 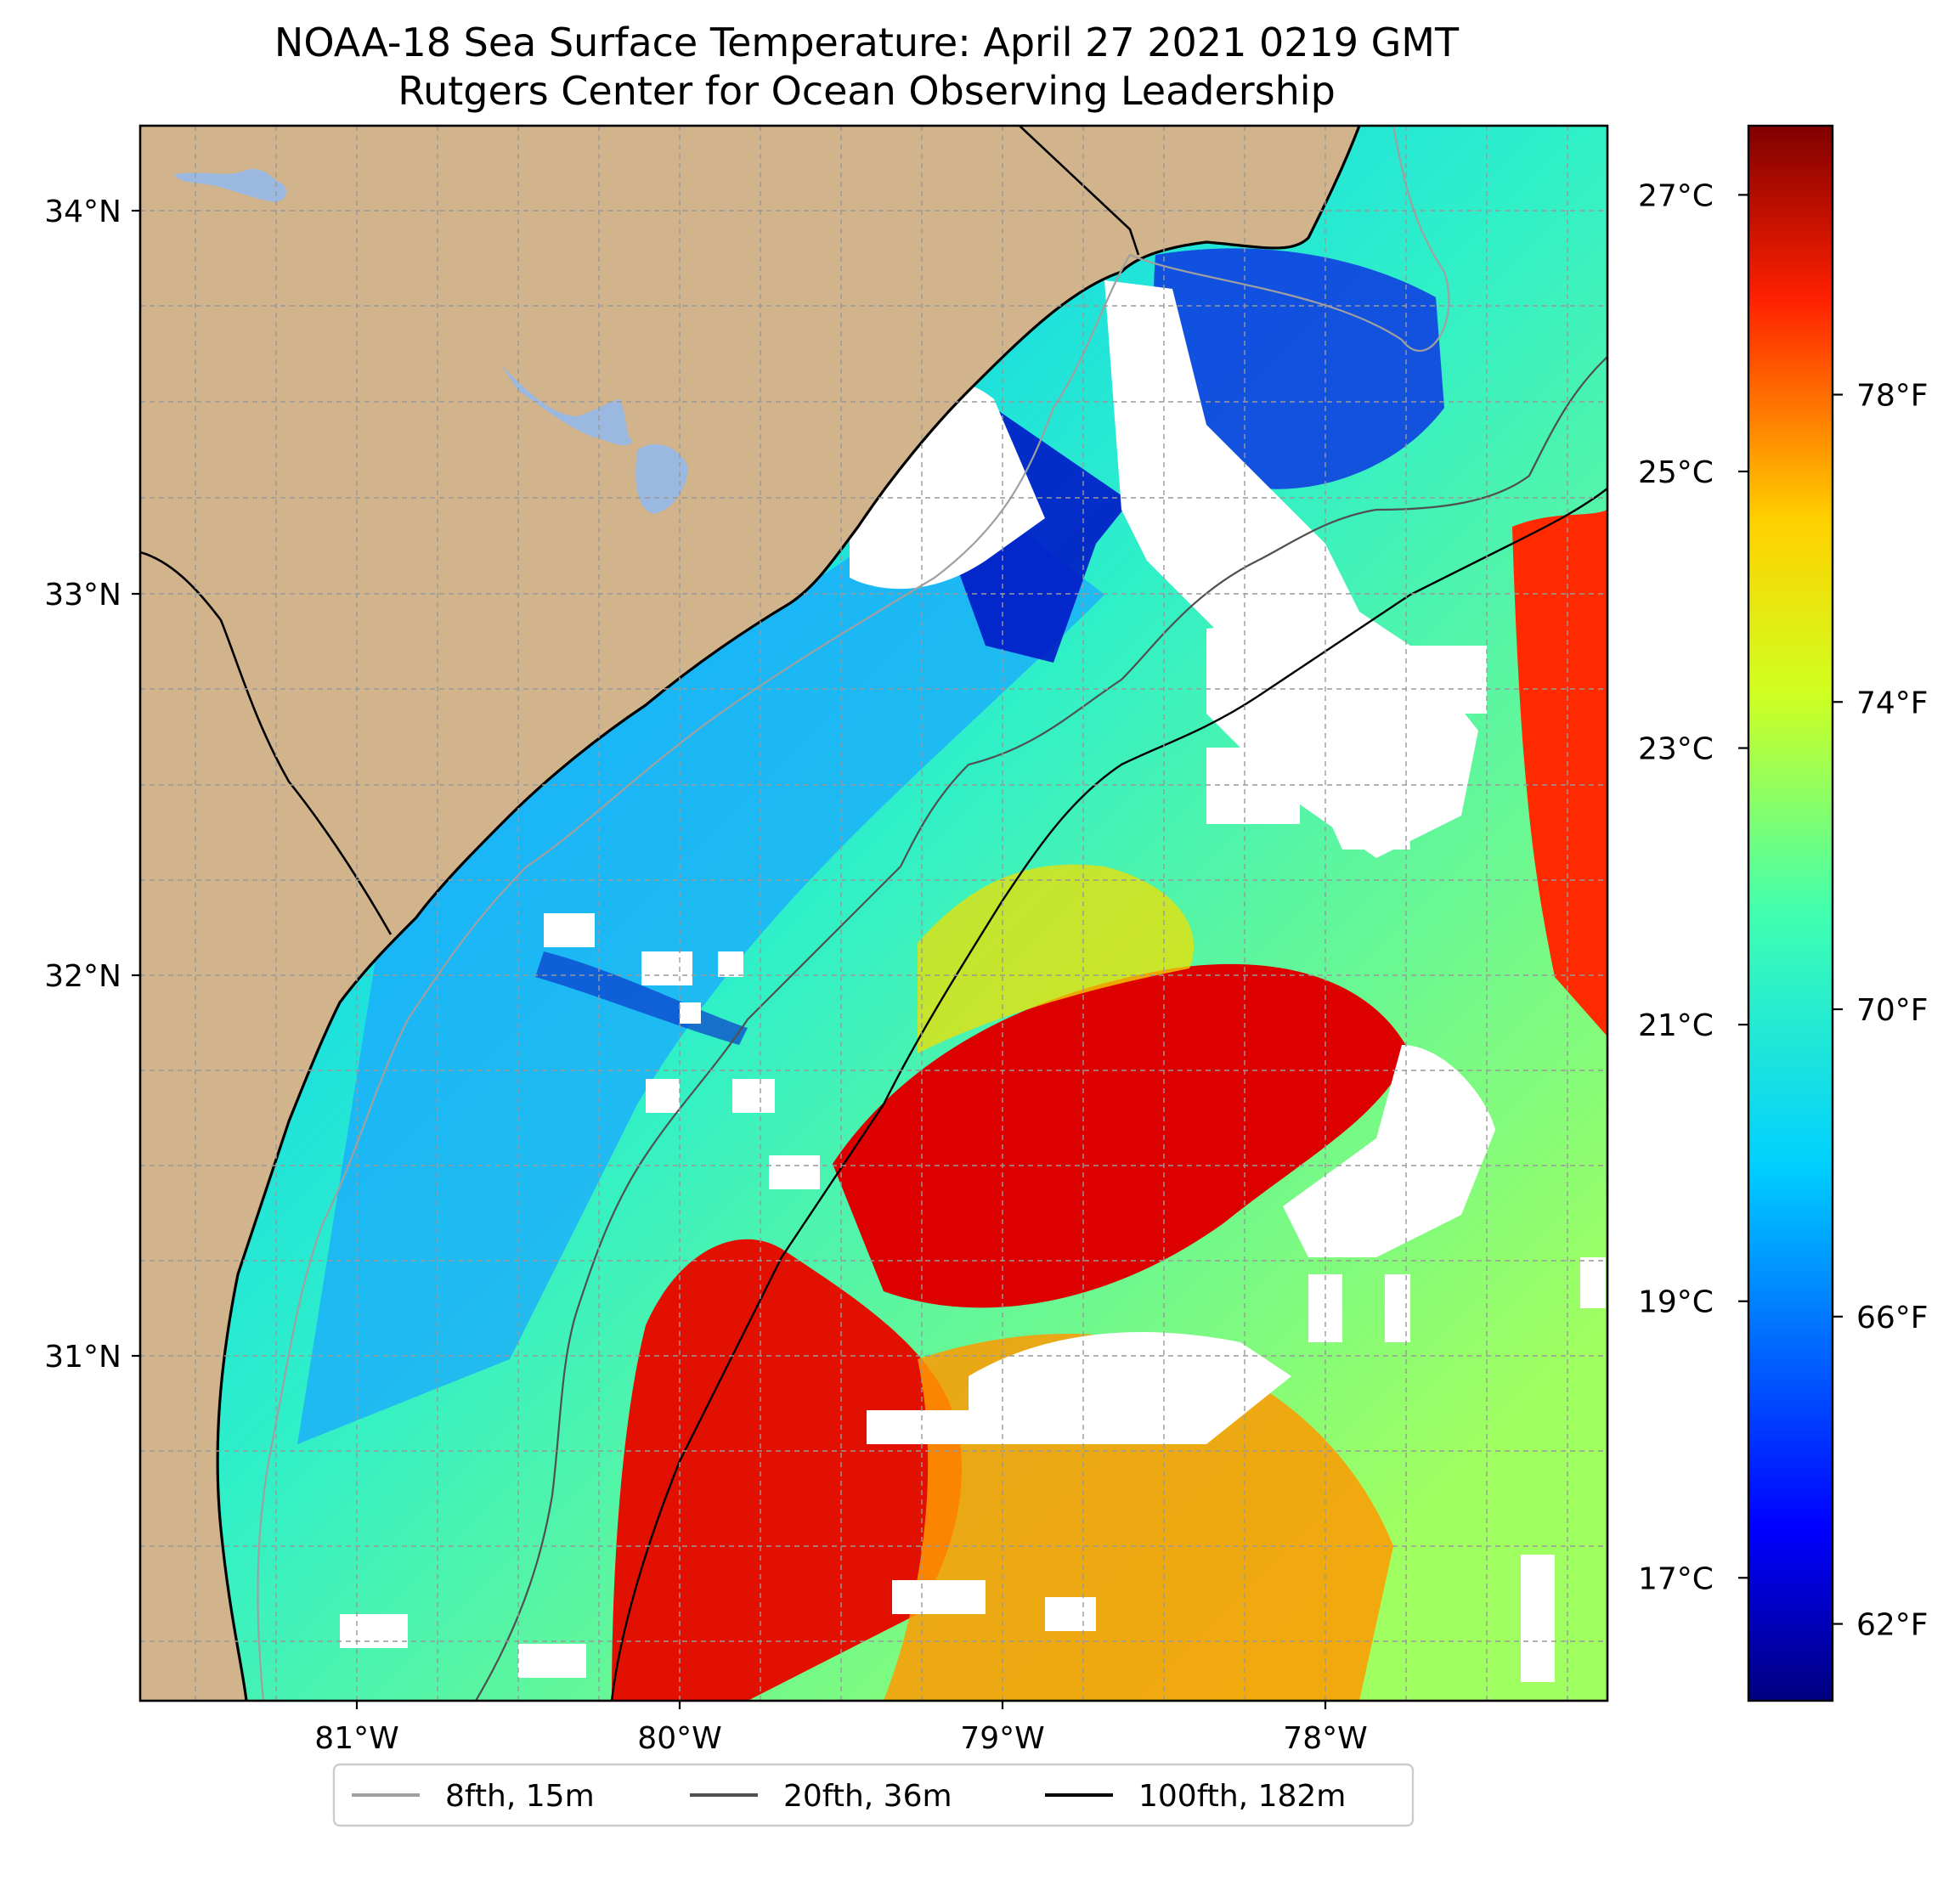 I want to click on colorbar-celsius-ticks: 27°C 25°C 23°C 21°C 19°C 17°C, so click(x=1693, y=887).